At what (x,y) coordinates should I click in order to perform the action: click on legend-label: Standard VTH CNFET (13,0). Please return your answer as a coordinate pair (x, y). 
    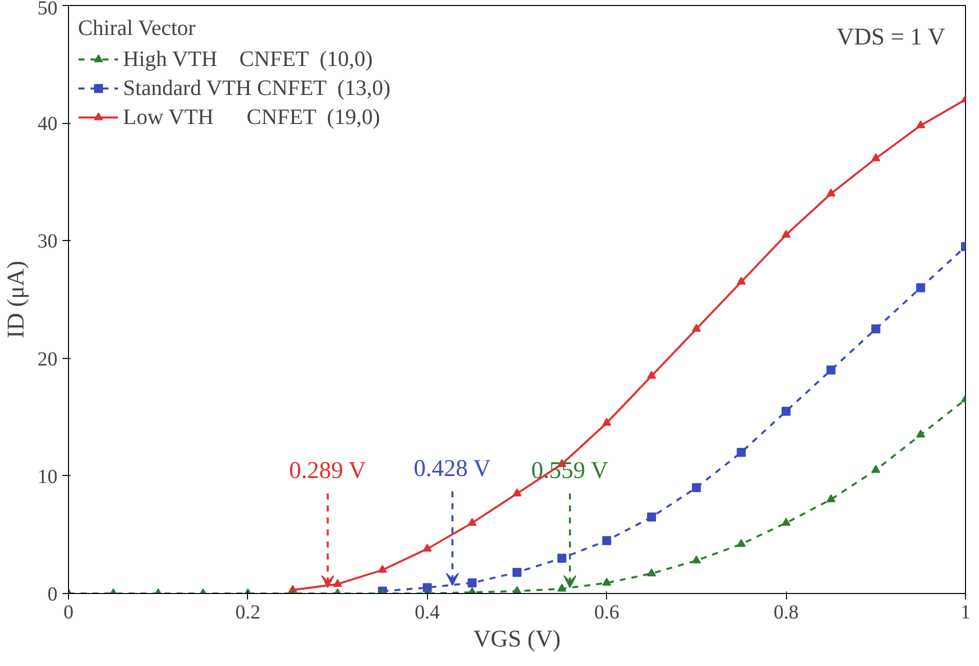
    Looking at the image, I should click on (256, 88).